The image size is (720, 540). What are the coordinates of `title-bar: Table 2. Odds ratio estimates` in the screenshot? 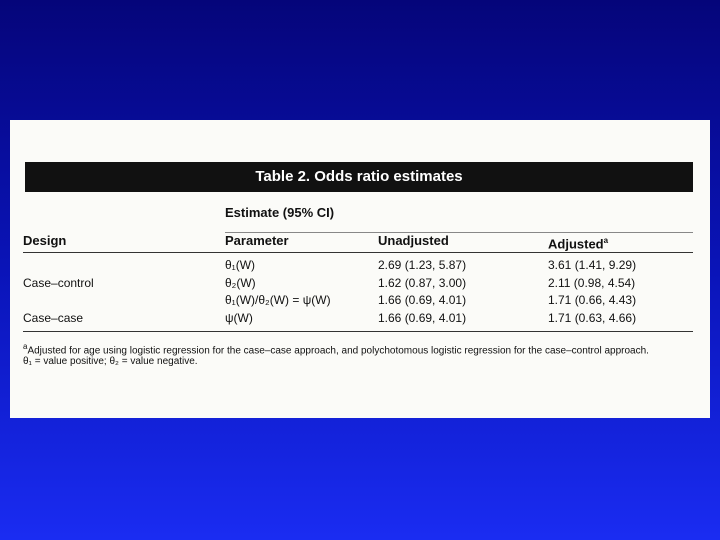 It's located at (359, 177).